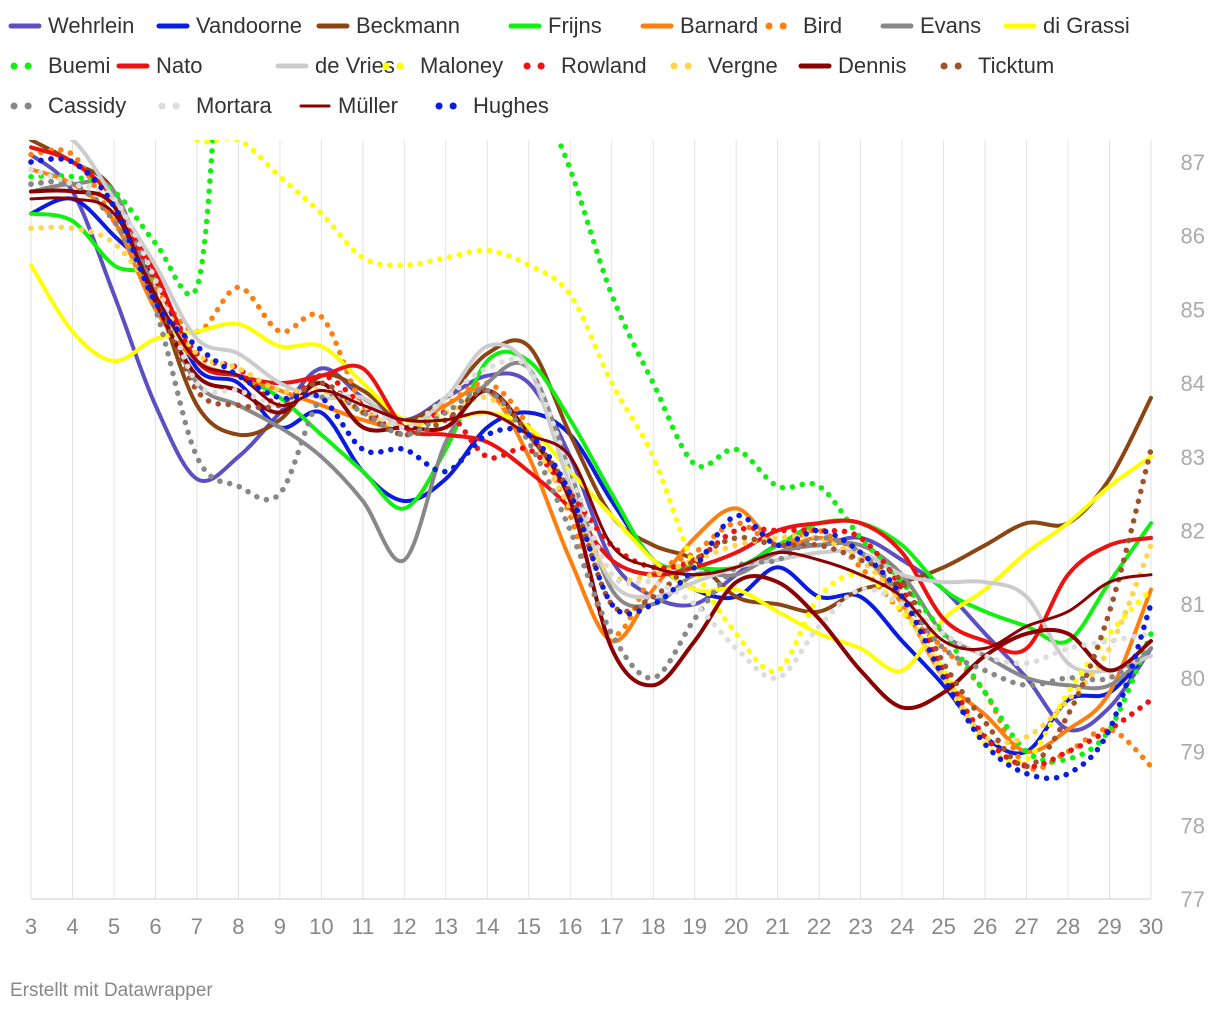 This screenshot has height=1016, width=1220. What do you see at coordinates (985, 926) in the screenshot?
I see `x-tick-label: 26` at bounding box center [985, 926].